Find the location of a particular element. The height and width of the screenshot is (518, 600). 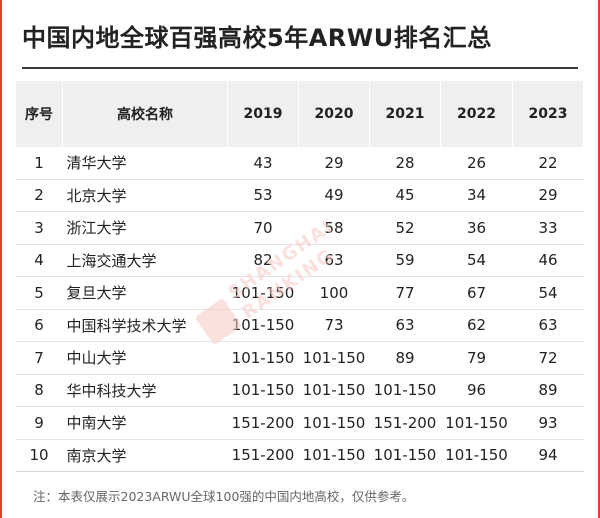

cell-university: 中山大学 is located at coordinates (145, 358).